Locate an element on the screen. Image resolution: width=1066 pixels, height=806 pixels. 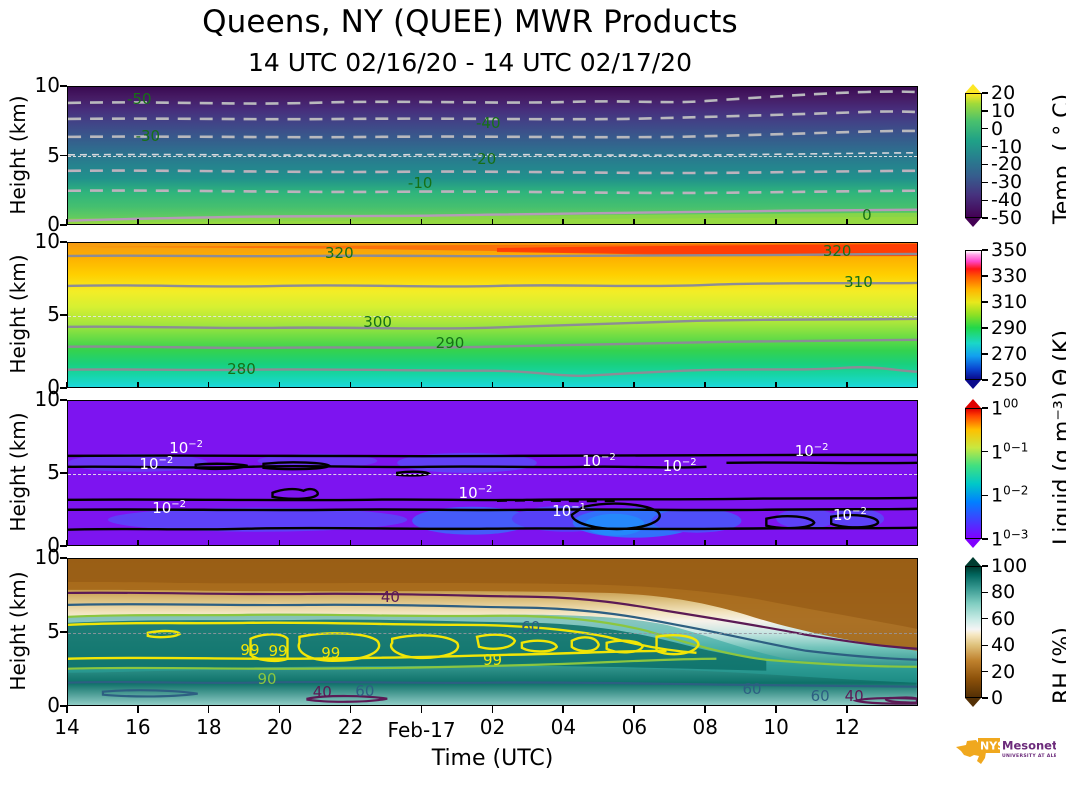
liquid-5km-reference-line is located at coordinates (492, 474).